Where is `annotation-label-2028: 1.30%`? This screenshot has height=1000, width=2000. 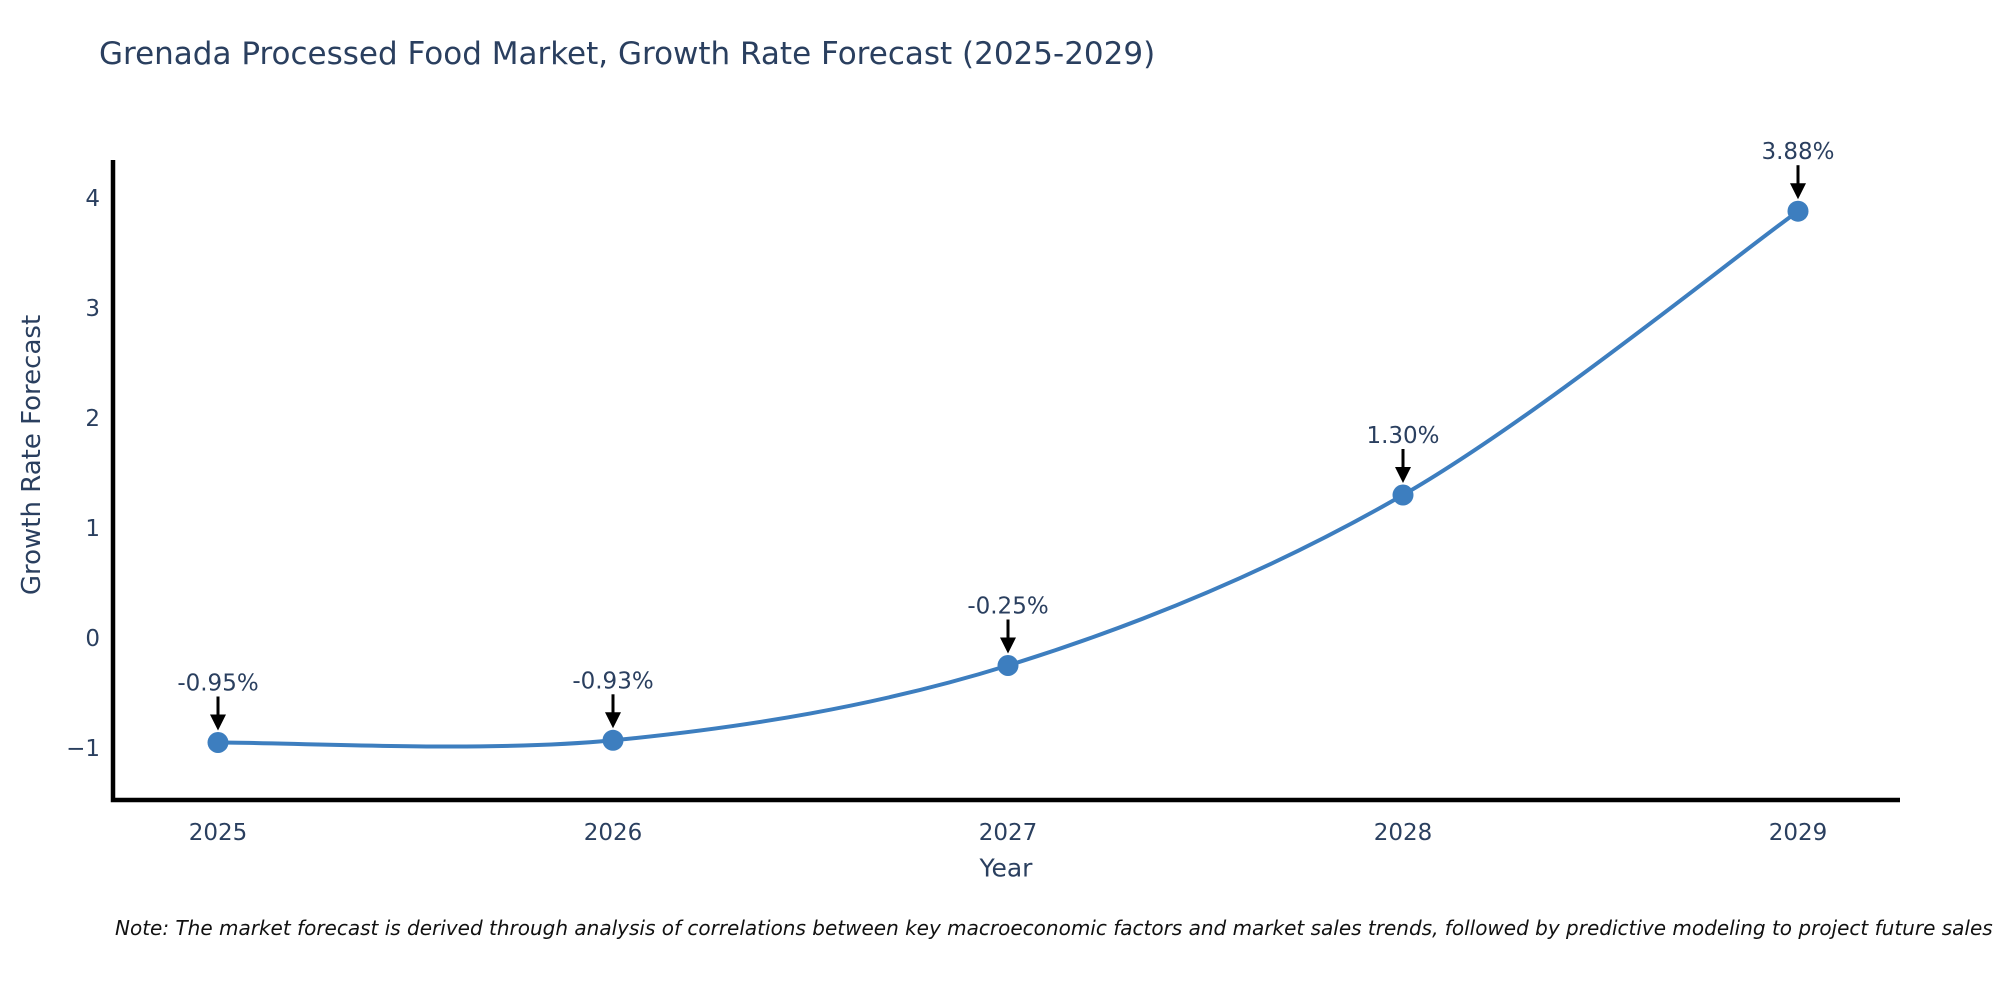 annotation-label-2028: 1.30% is located at coordinates (1402, 436).